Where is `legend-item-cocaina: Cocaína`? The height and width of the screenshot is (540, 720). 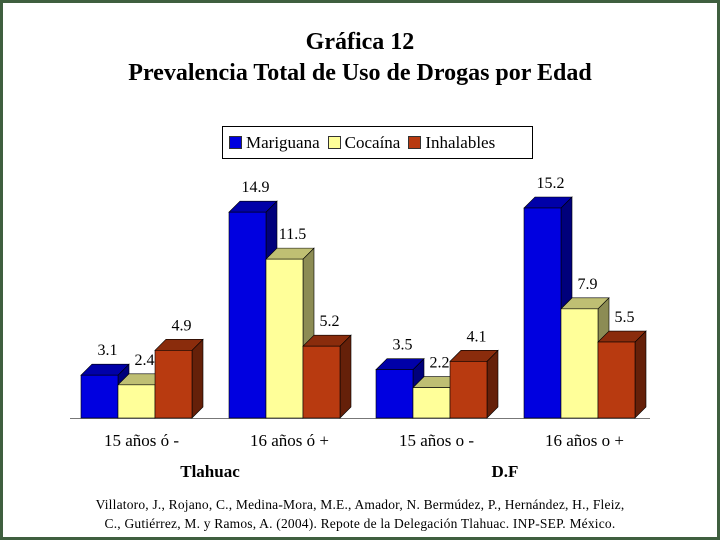 legend-item-cocaina: Cocaína is located at coordinates (364, 142).